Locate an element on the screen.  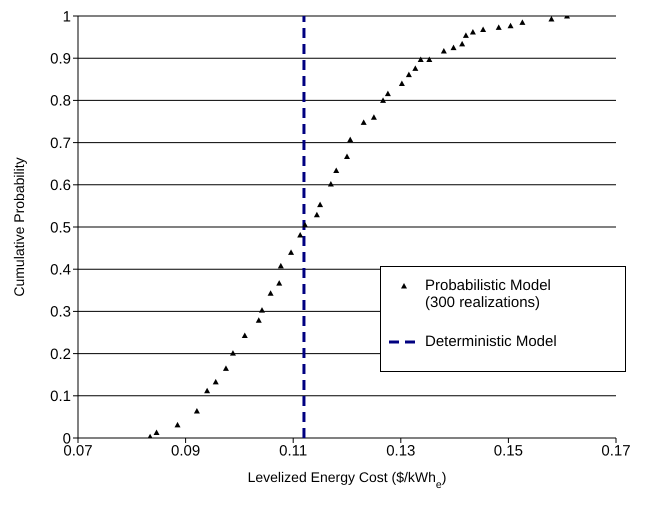
y-tick-label: 0.3 is located at coordinates (60, 312).